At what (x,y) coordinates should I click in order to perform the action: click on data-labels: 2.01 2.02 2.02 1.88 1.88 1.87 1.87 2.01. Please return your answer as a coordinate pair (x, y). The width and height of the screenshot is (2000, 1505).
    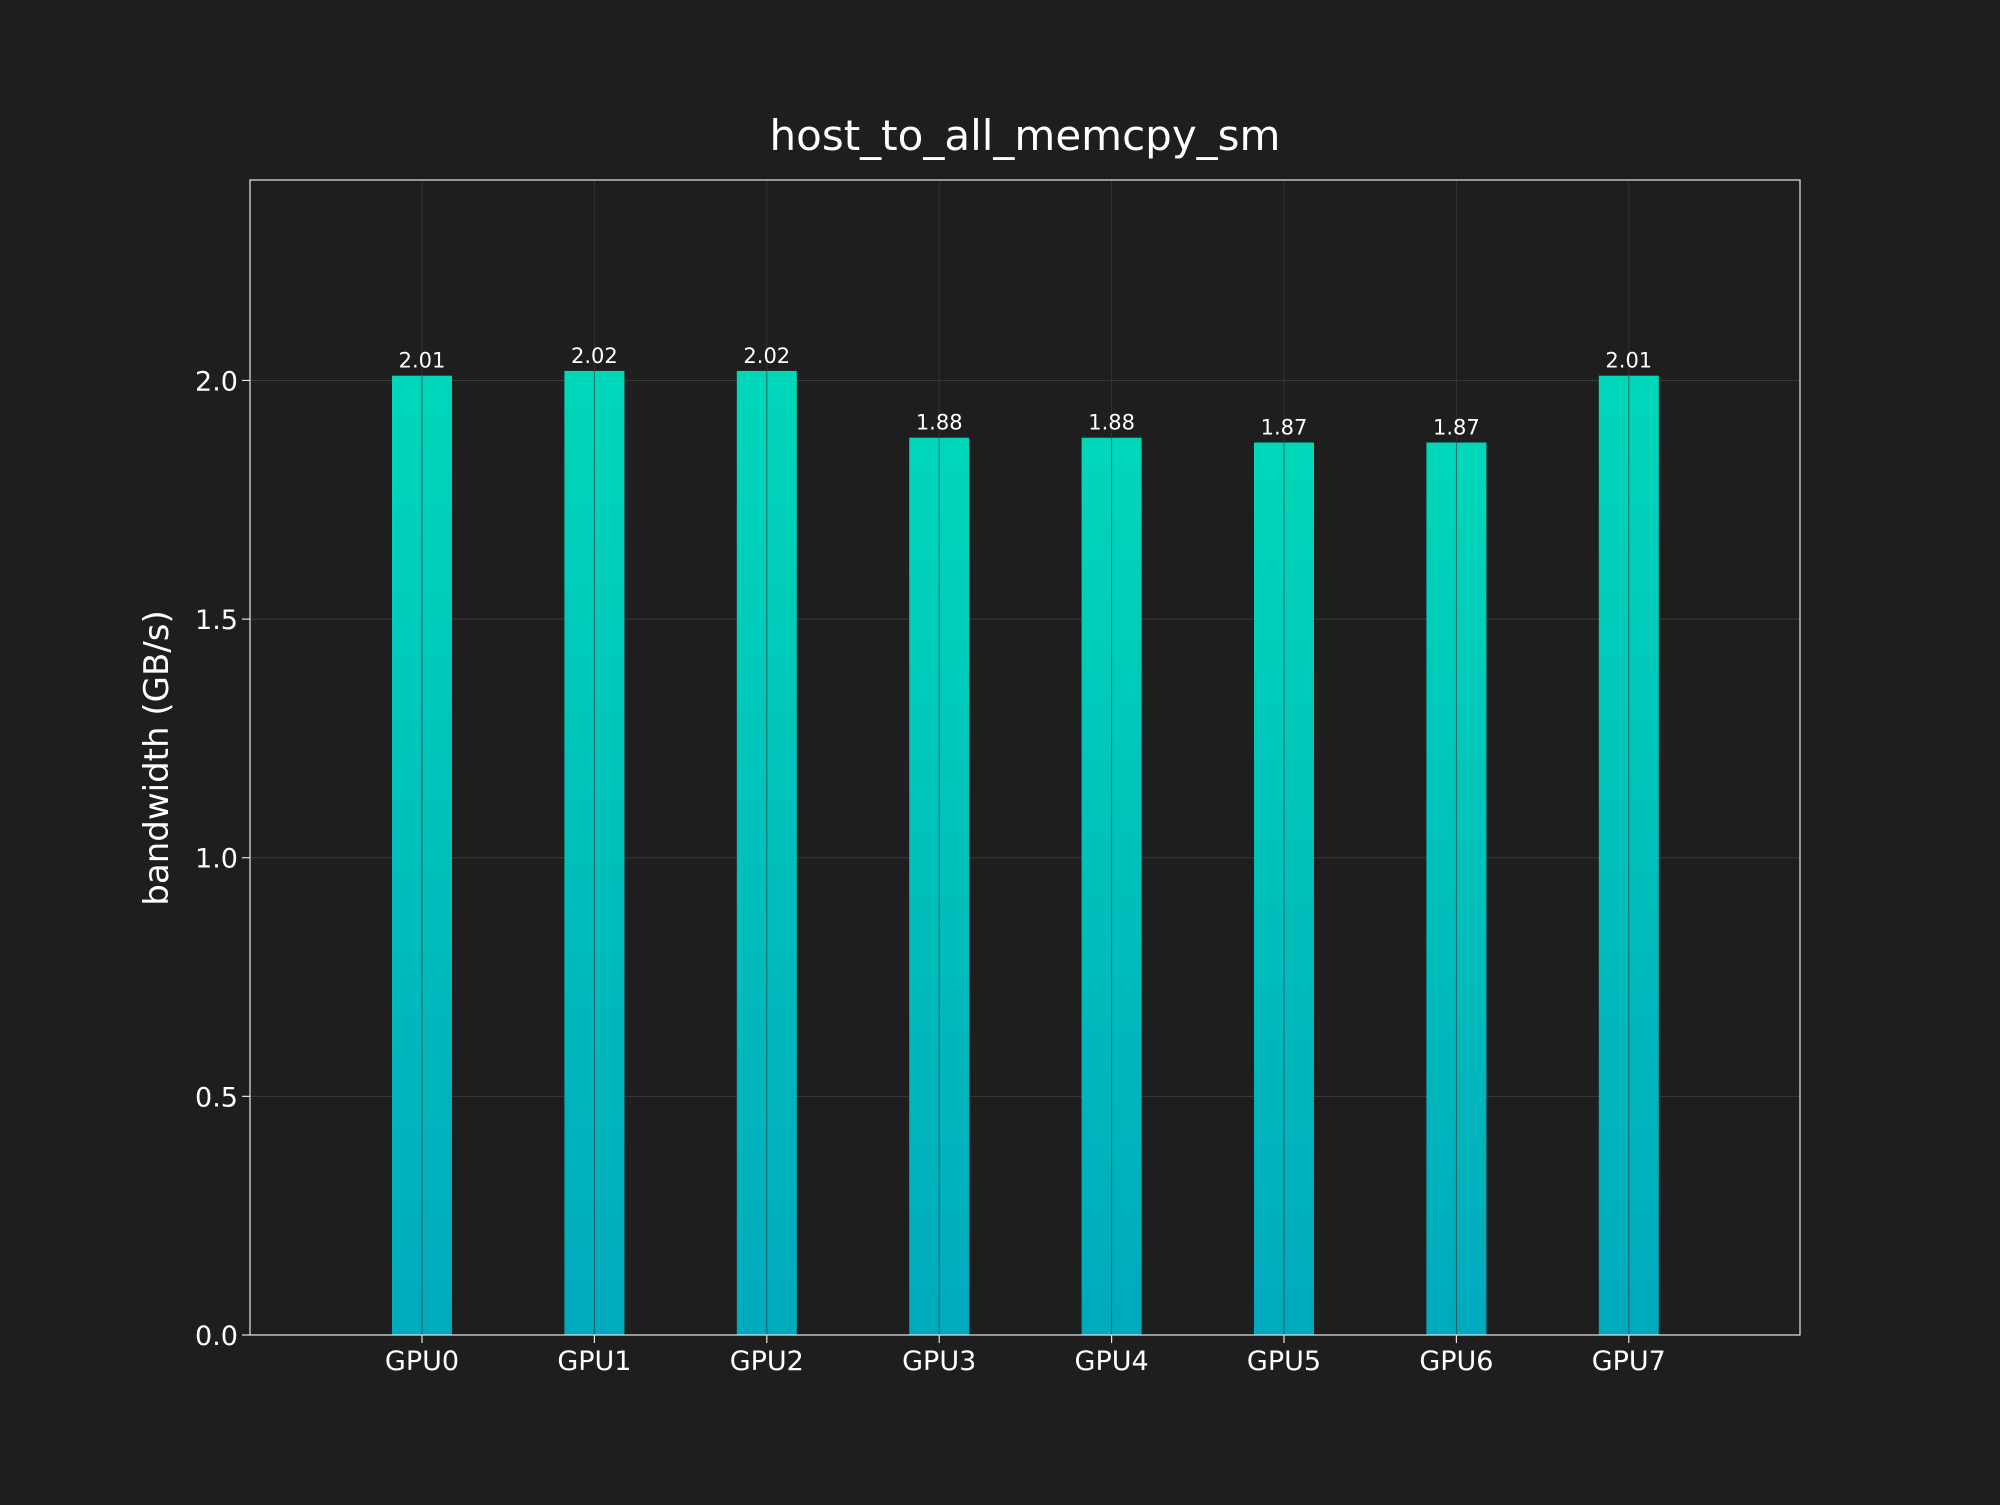
    Looking at the image, I should click on (1026, 392).